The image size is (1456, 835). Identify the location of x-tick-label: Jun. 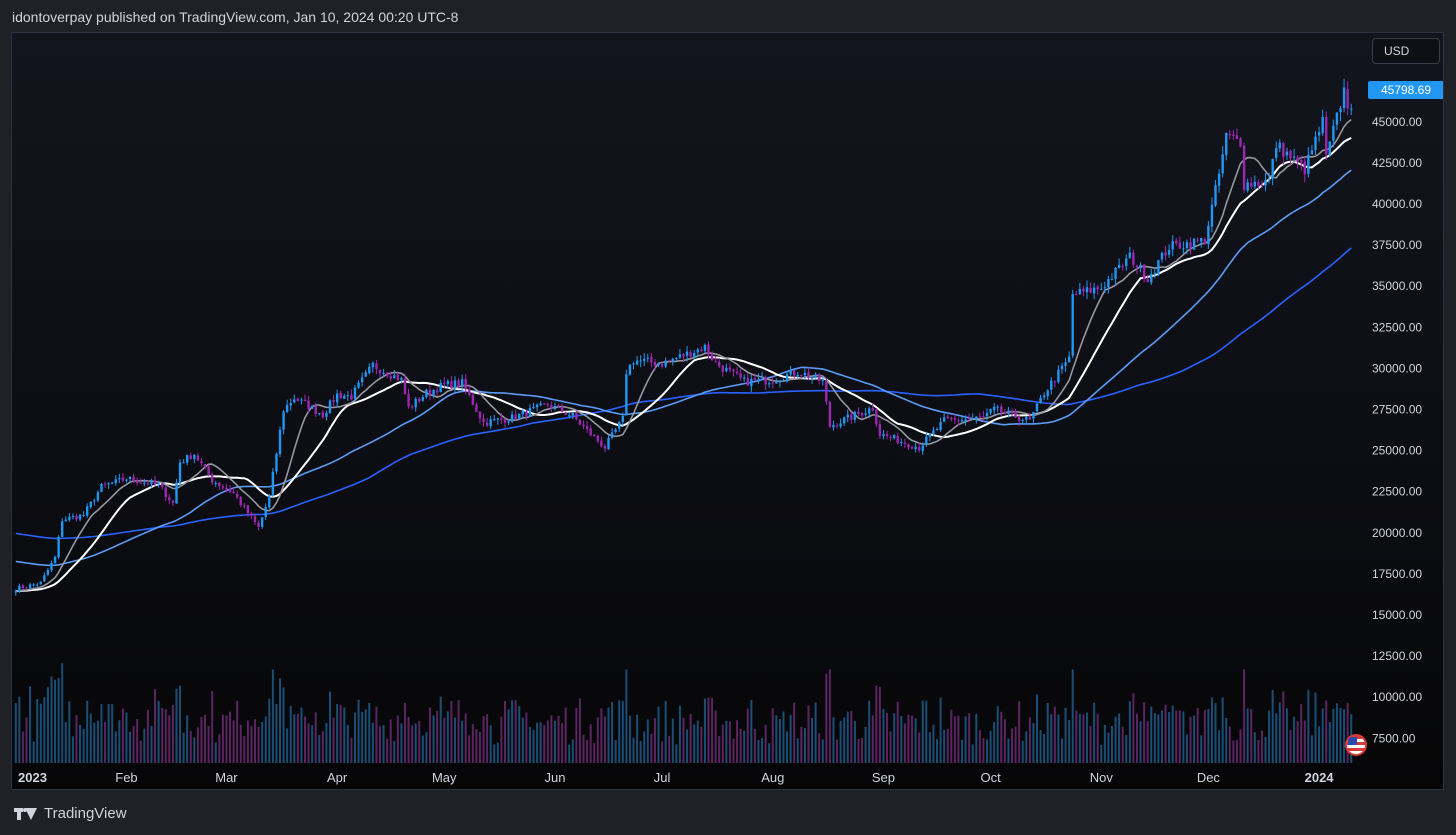
(554, 777).